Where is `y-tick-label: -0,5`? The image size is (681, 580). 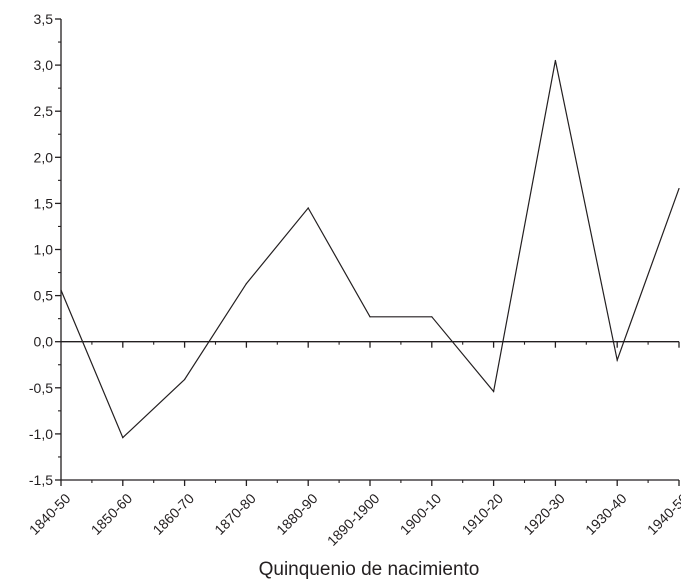
y-tick-label: -0,5 is located at coordinates (41, 388).